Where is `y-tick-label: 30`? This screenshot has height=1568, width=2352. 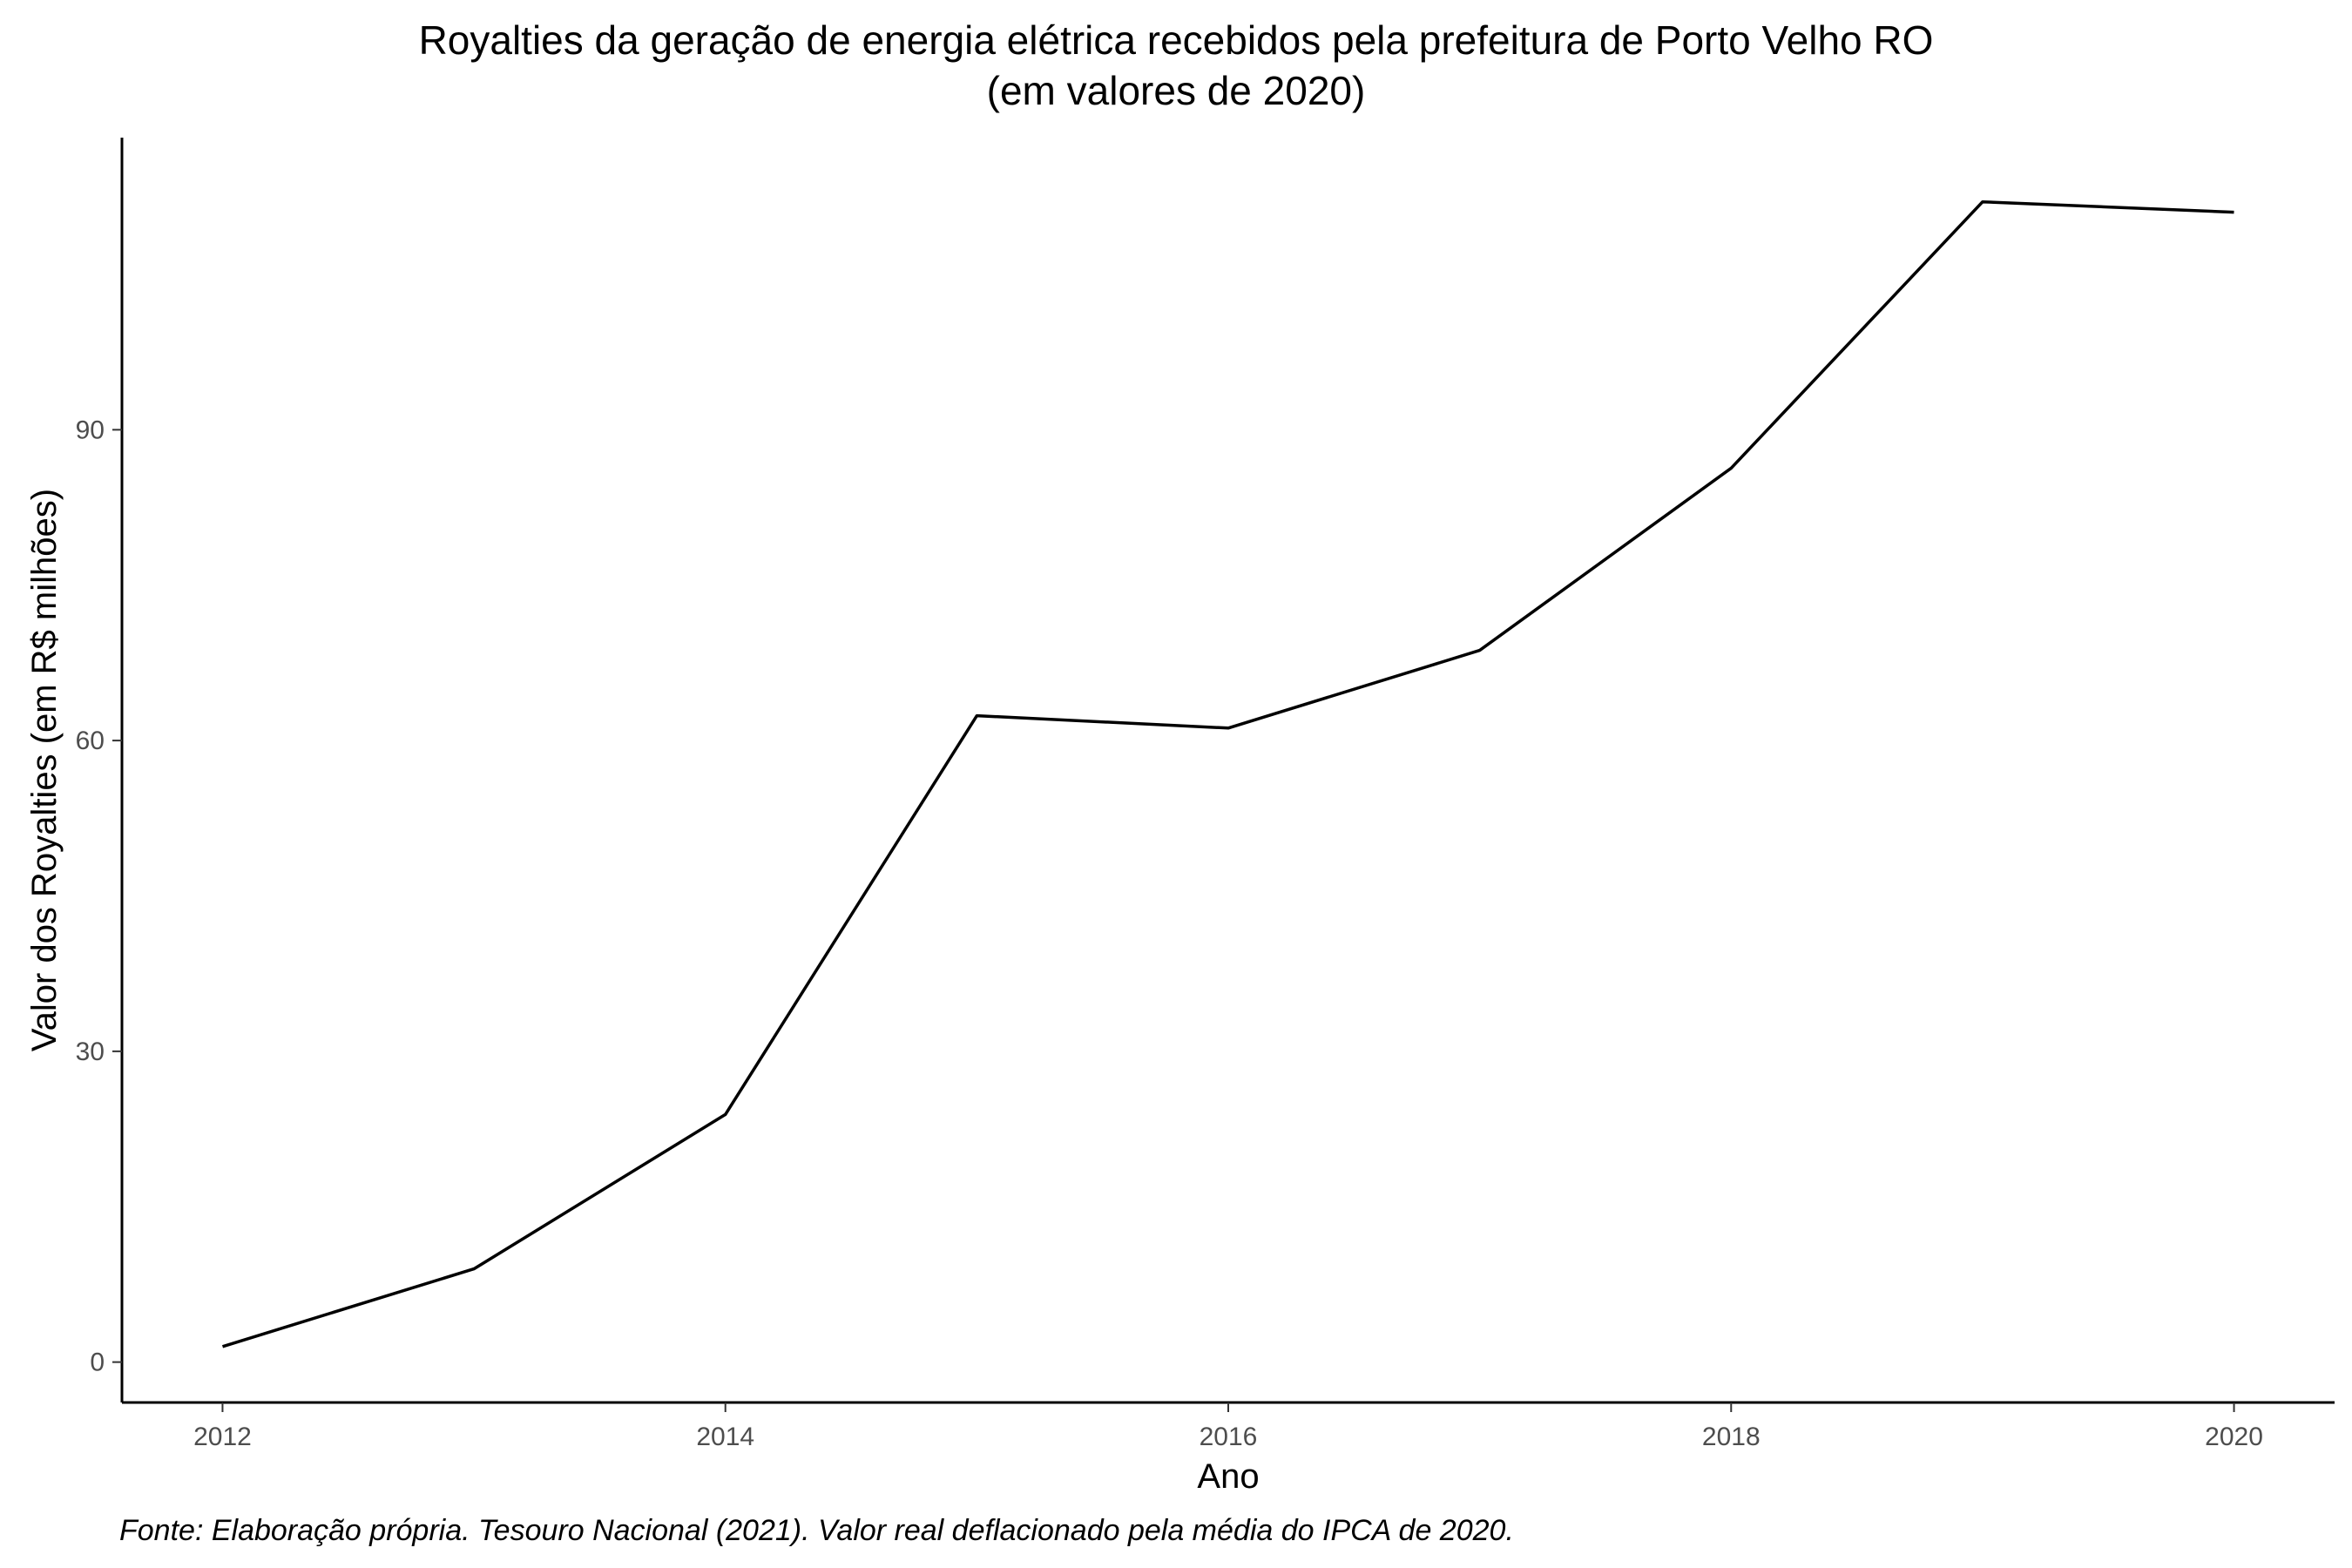 y-tick-label: 30 is located at coordinates (90, 1051).